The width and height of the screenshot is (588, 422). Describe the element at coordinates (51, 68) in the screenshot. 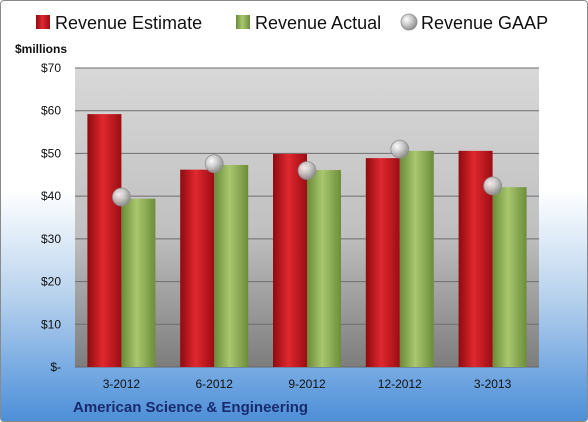

I see `y-tick-label: $70` at that location.